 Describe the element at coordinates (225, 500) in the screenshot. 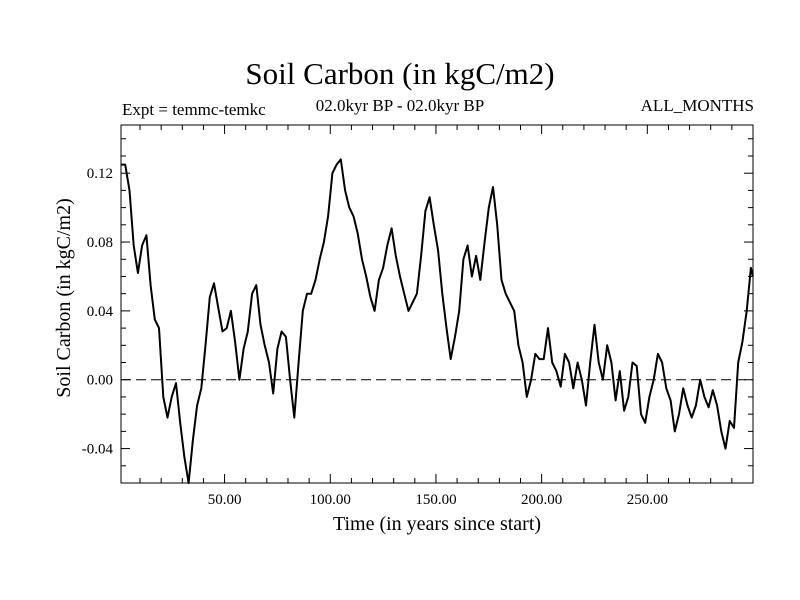

I see `x-tick-label: 50.00` at that location.